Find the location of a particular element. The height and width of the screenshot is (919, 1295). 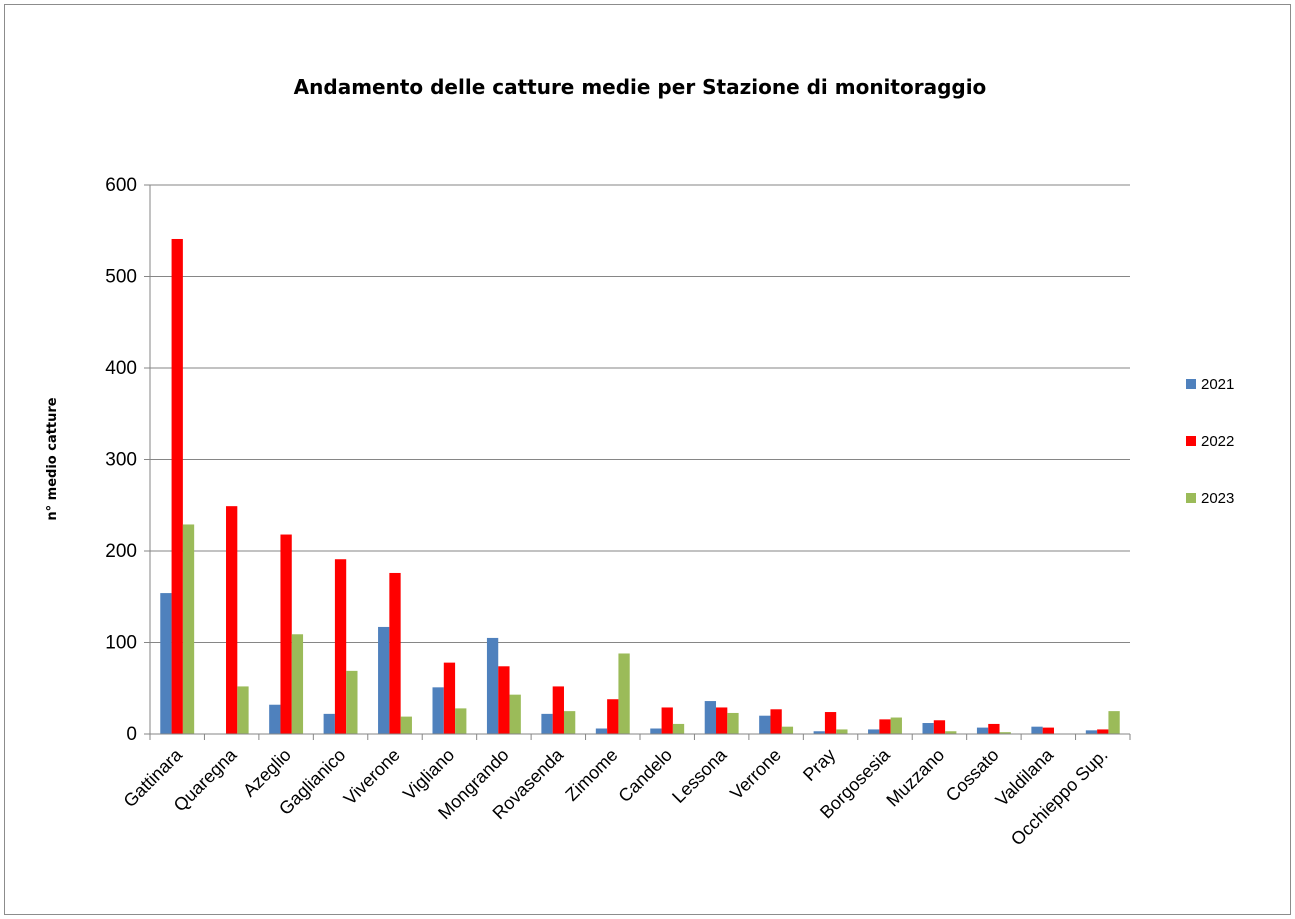

x-tick-label: Zimome is located at coordinates (591, 775).